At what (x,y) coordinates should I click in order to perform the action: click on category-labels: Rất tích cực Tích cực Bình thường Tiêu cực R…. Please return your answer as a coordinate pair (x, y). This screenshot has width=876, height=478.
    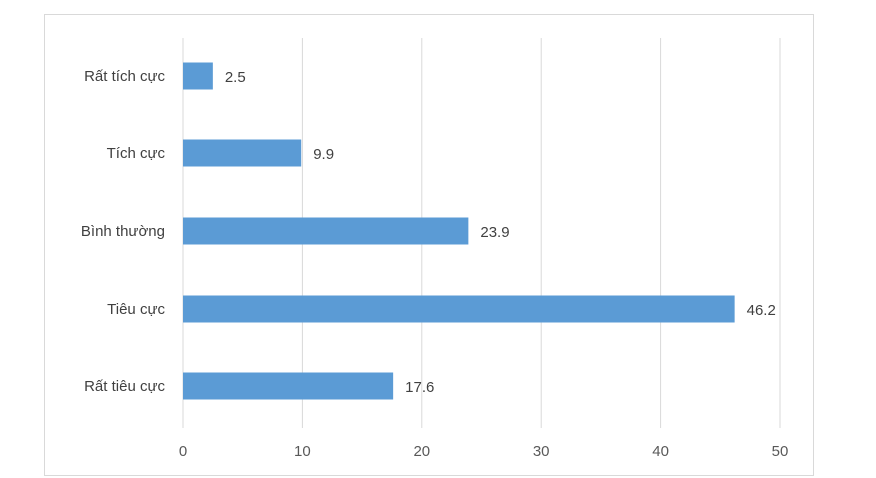
    Looking at the image, I should click on (123, 231).